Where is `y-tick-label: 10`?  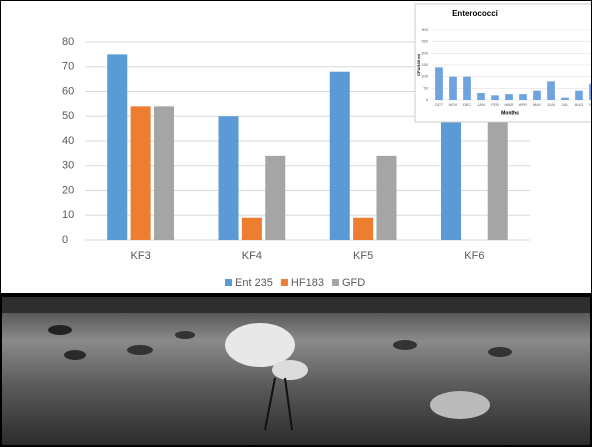
y-tick-label: 10 is located at coordinates (68, 215).